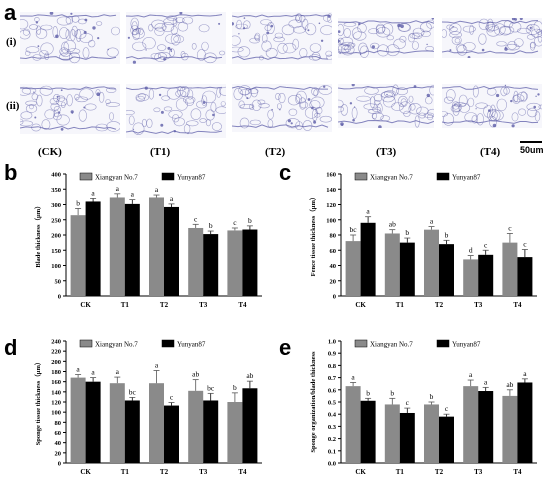 The image size is (550, 501). Describe the element at coordinates (285, 172) in the screenshot. I see `panel-letter-c: c` at that location.